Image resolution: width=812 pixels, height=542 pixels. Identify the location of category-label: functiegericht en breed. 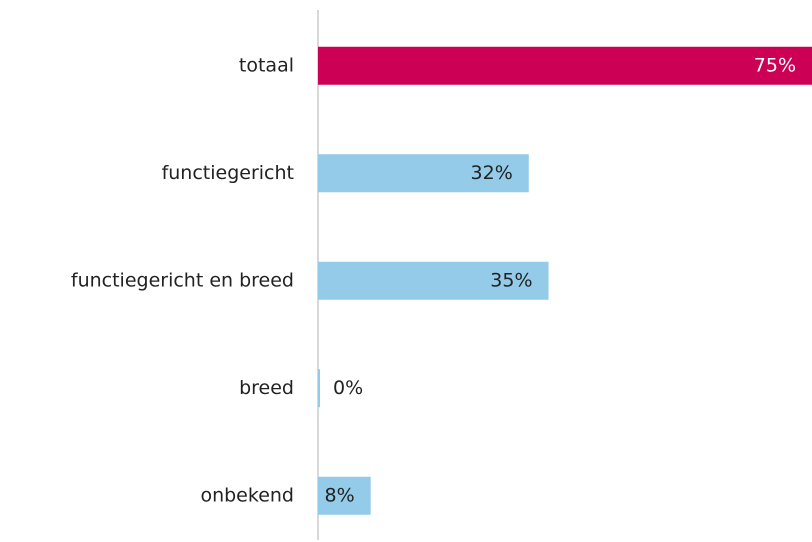
(182, 280).